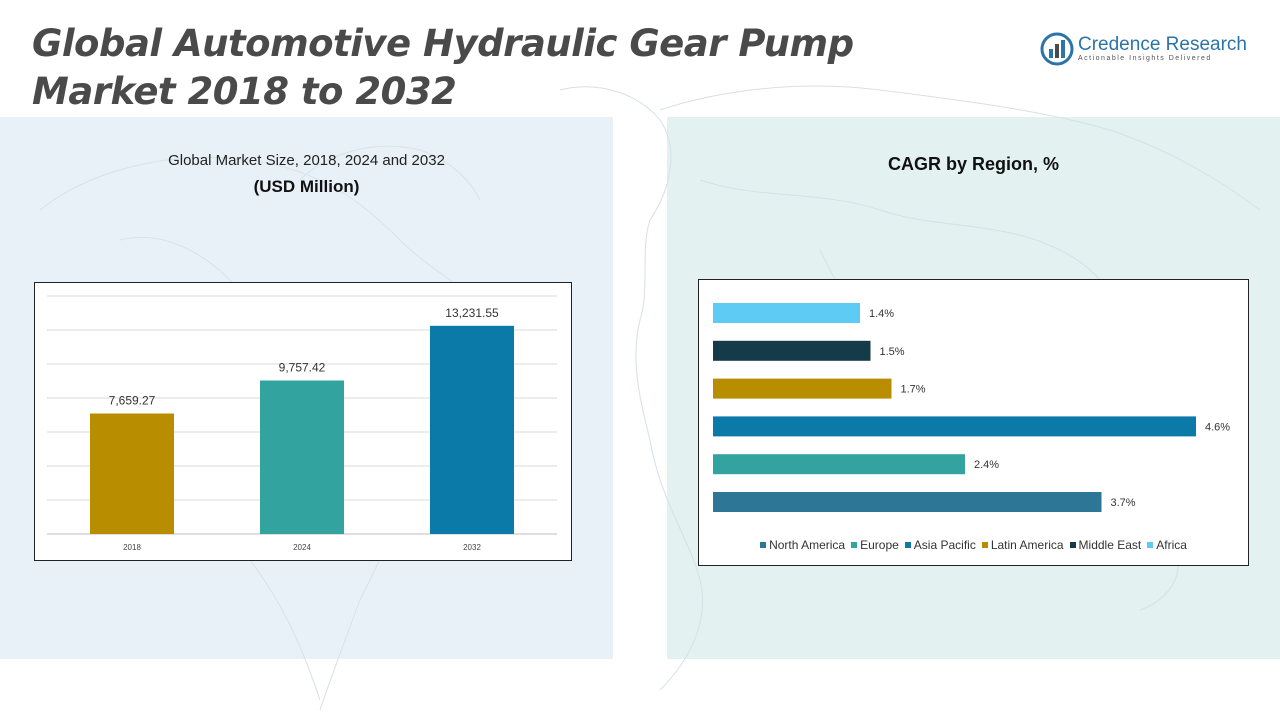  I want to click on legend-label: Africa, so click(1171, 545).